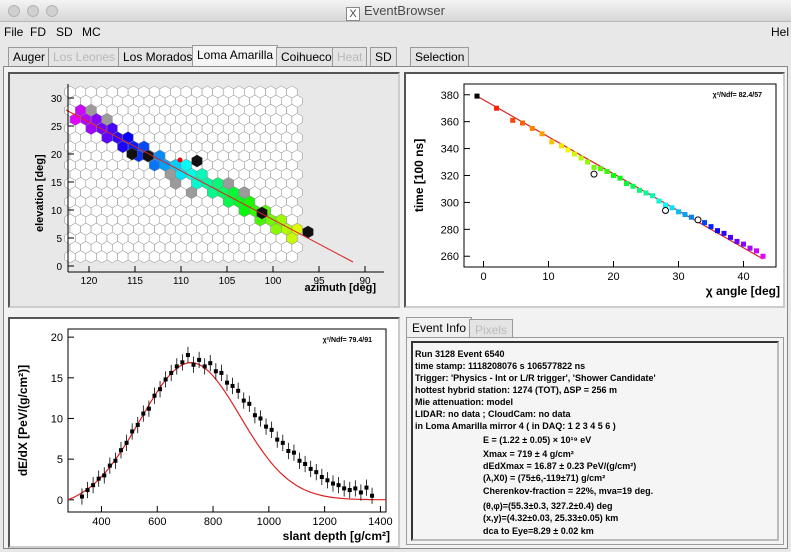  Describe the element at coordinates (52, 11) in the screenshot. I see `zoom-window-button` at that location.